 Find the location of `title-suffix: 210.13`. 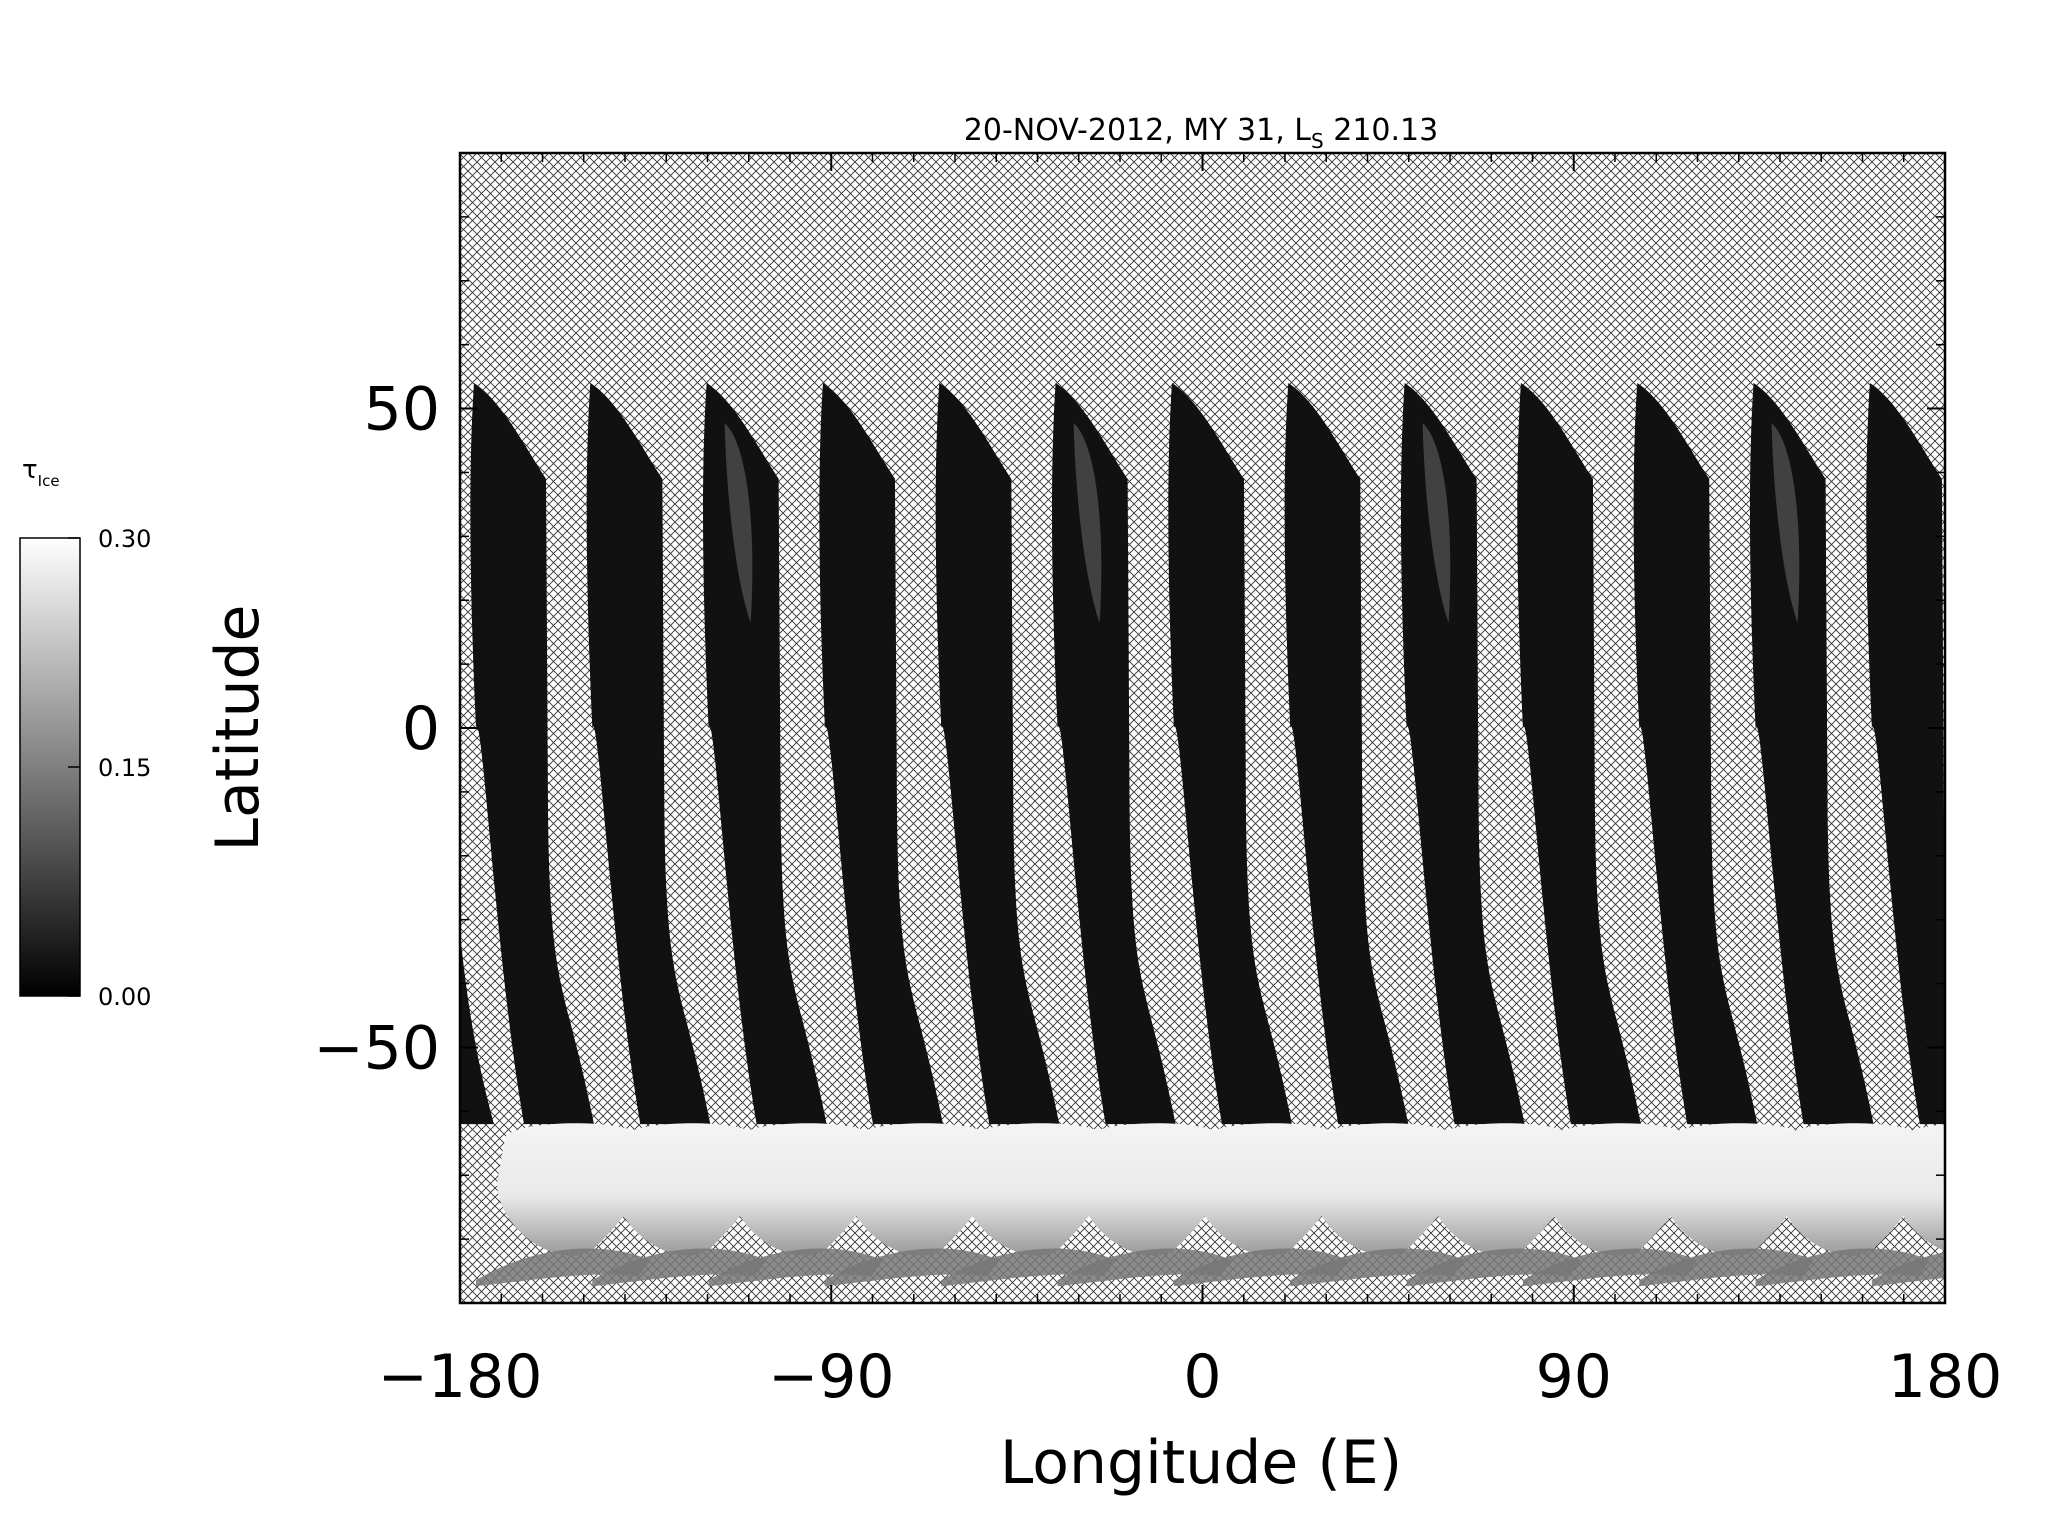

title-suffix: 210.13 is located at coordinates (1381, 130).